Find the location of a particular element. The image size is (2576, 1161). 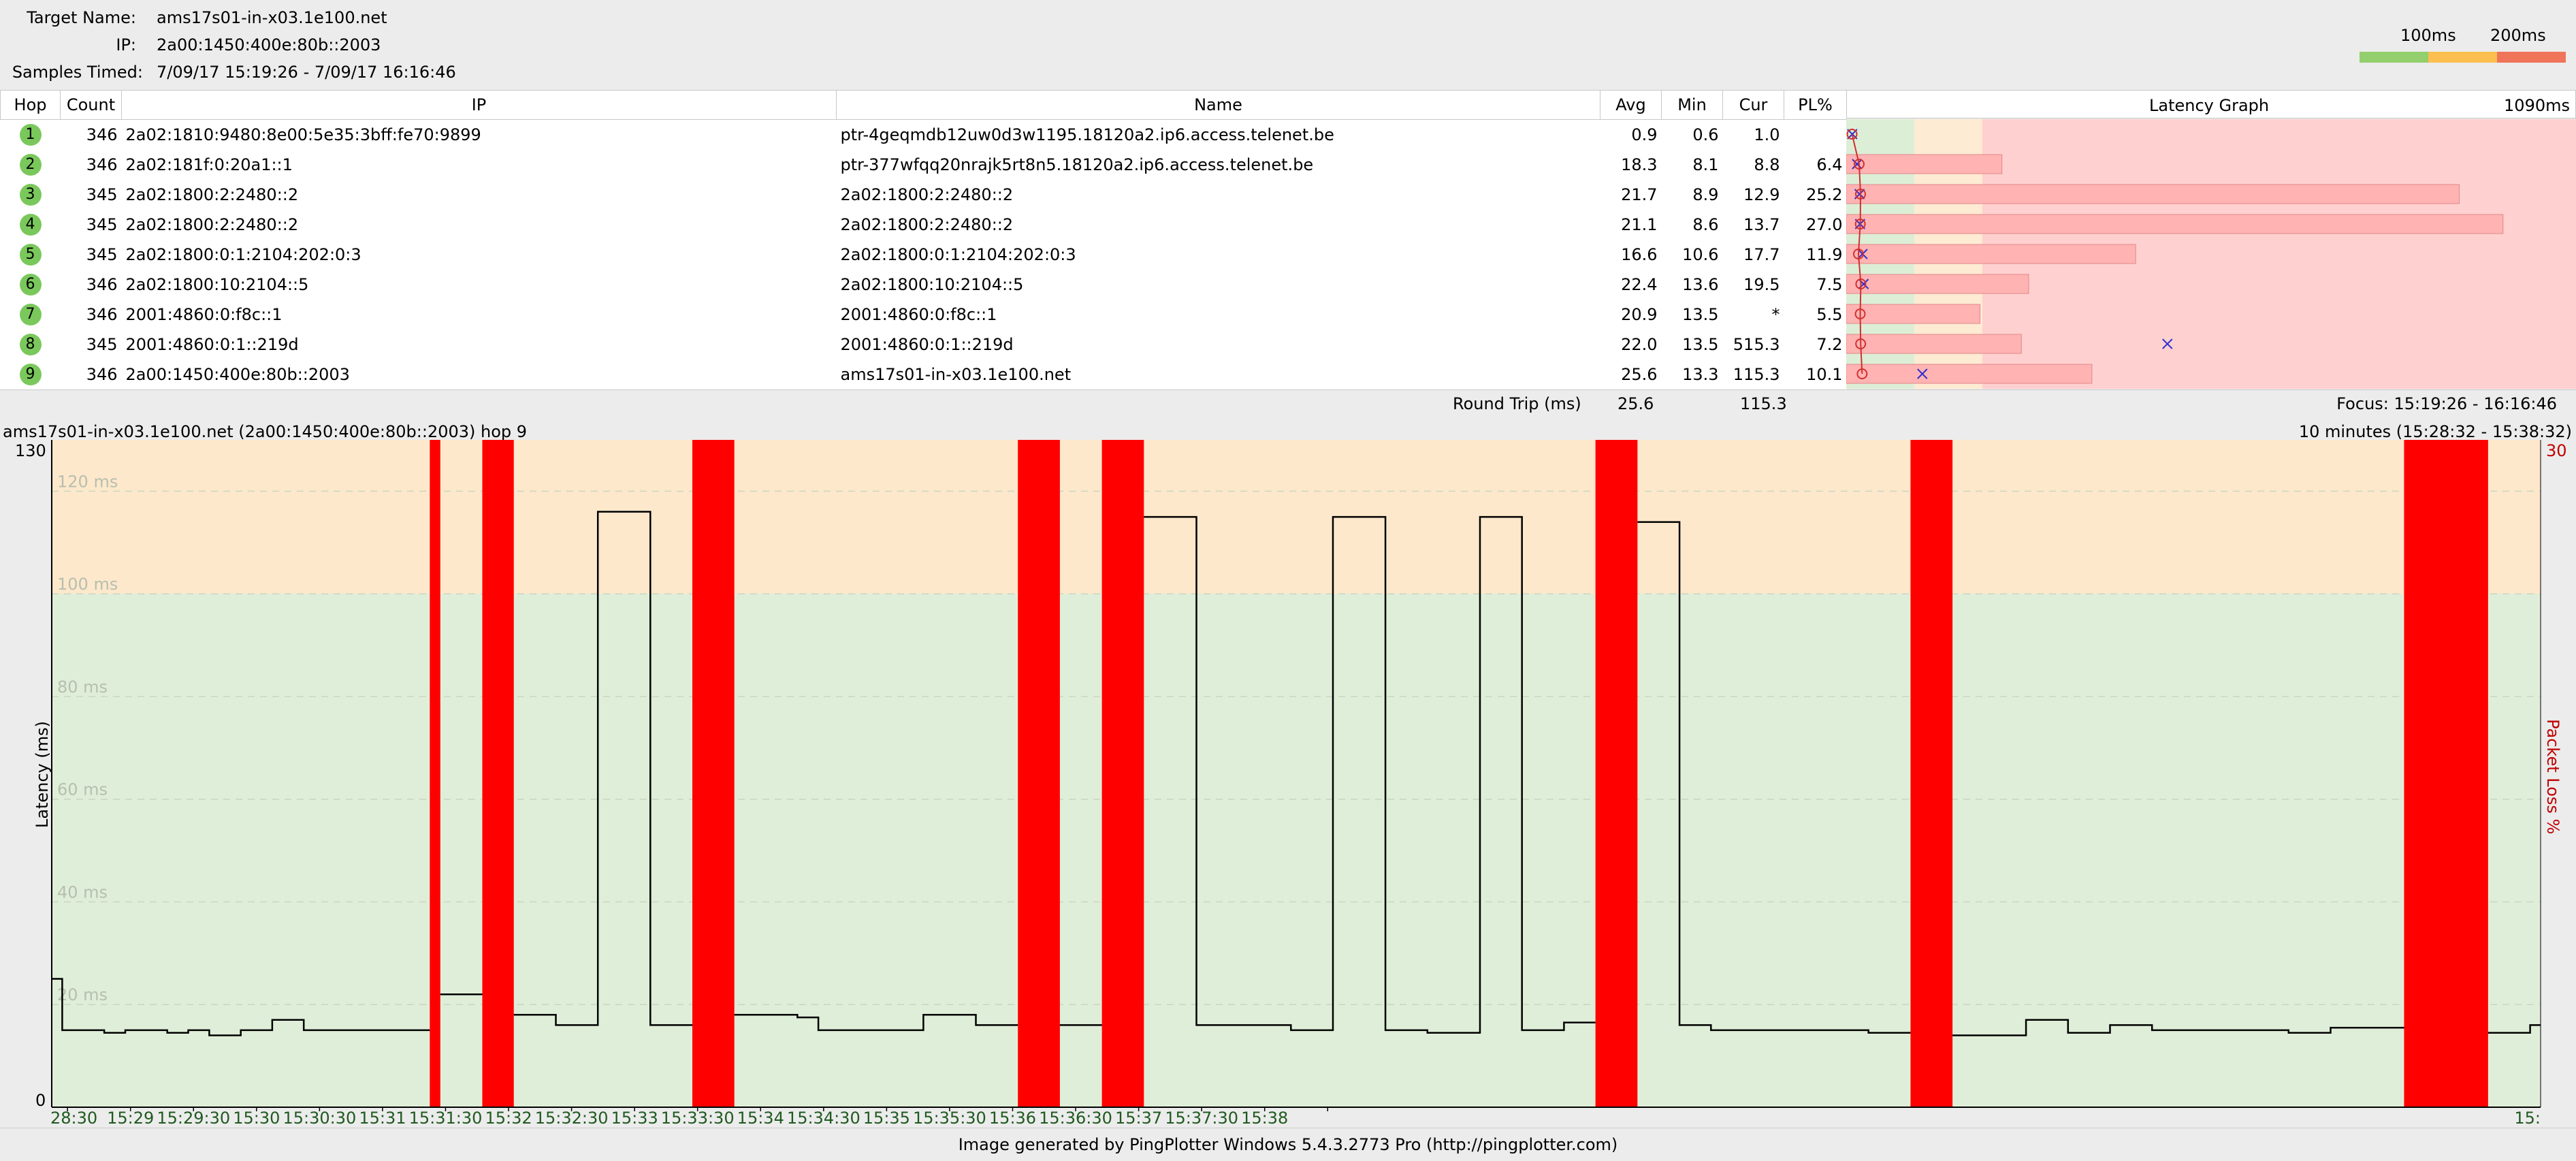

col-ip: IP is located at coordinates (479, 105).